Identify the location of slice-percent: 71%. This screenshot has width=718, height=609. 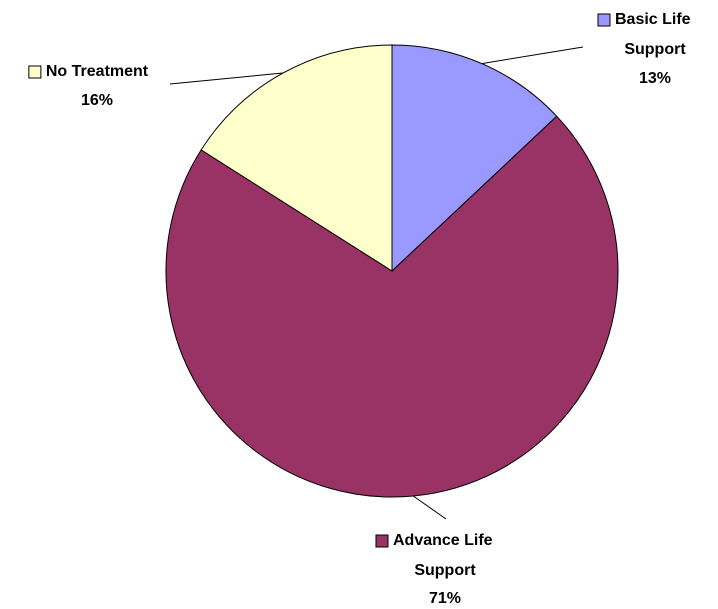
(445, 598).